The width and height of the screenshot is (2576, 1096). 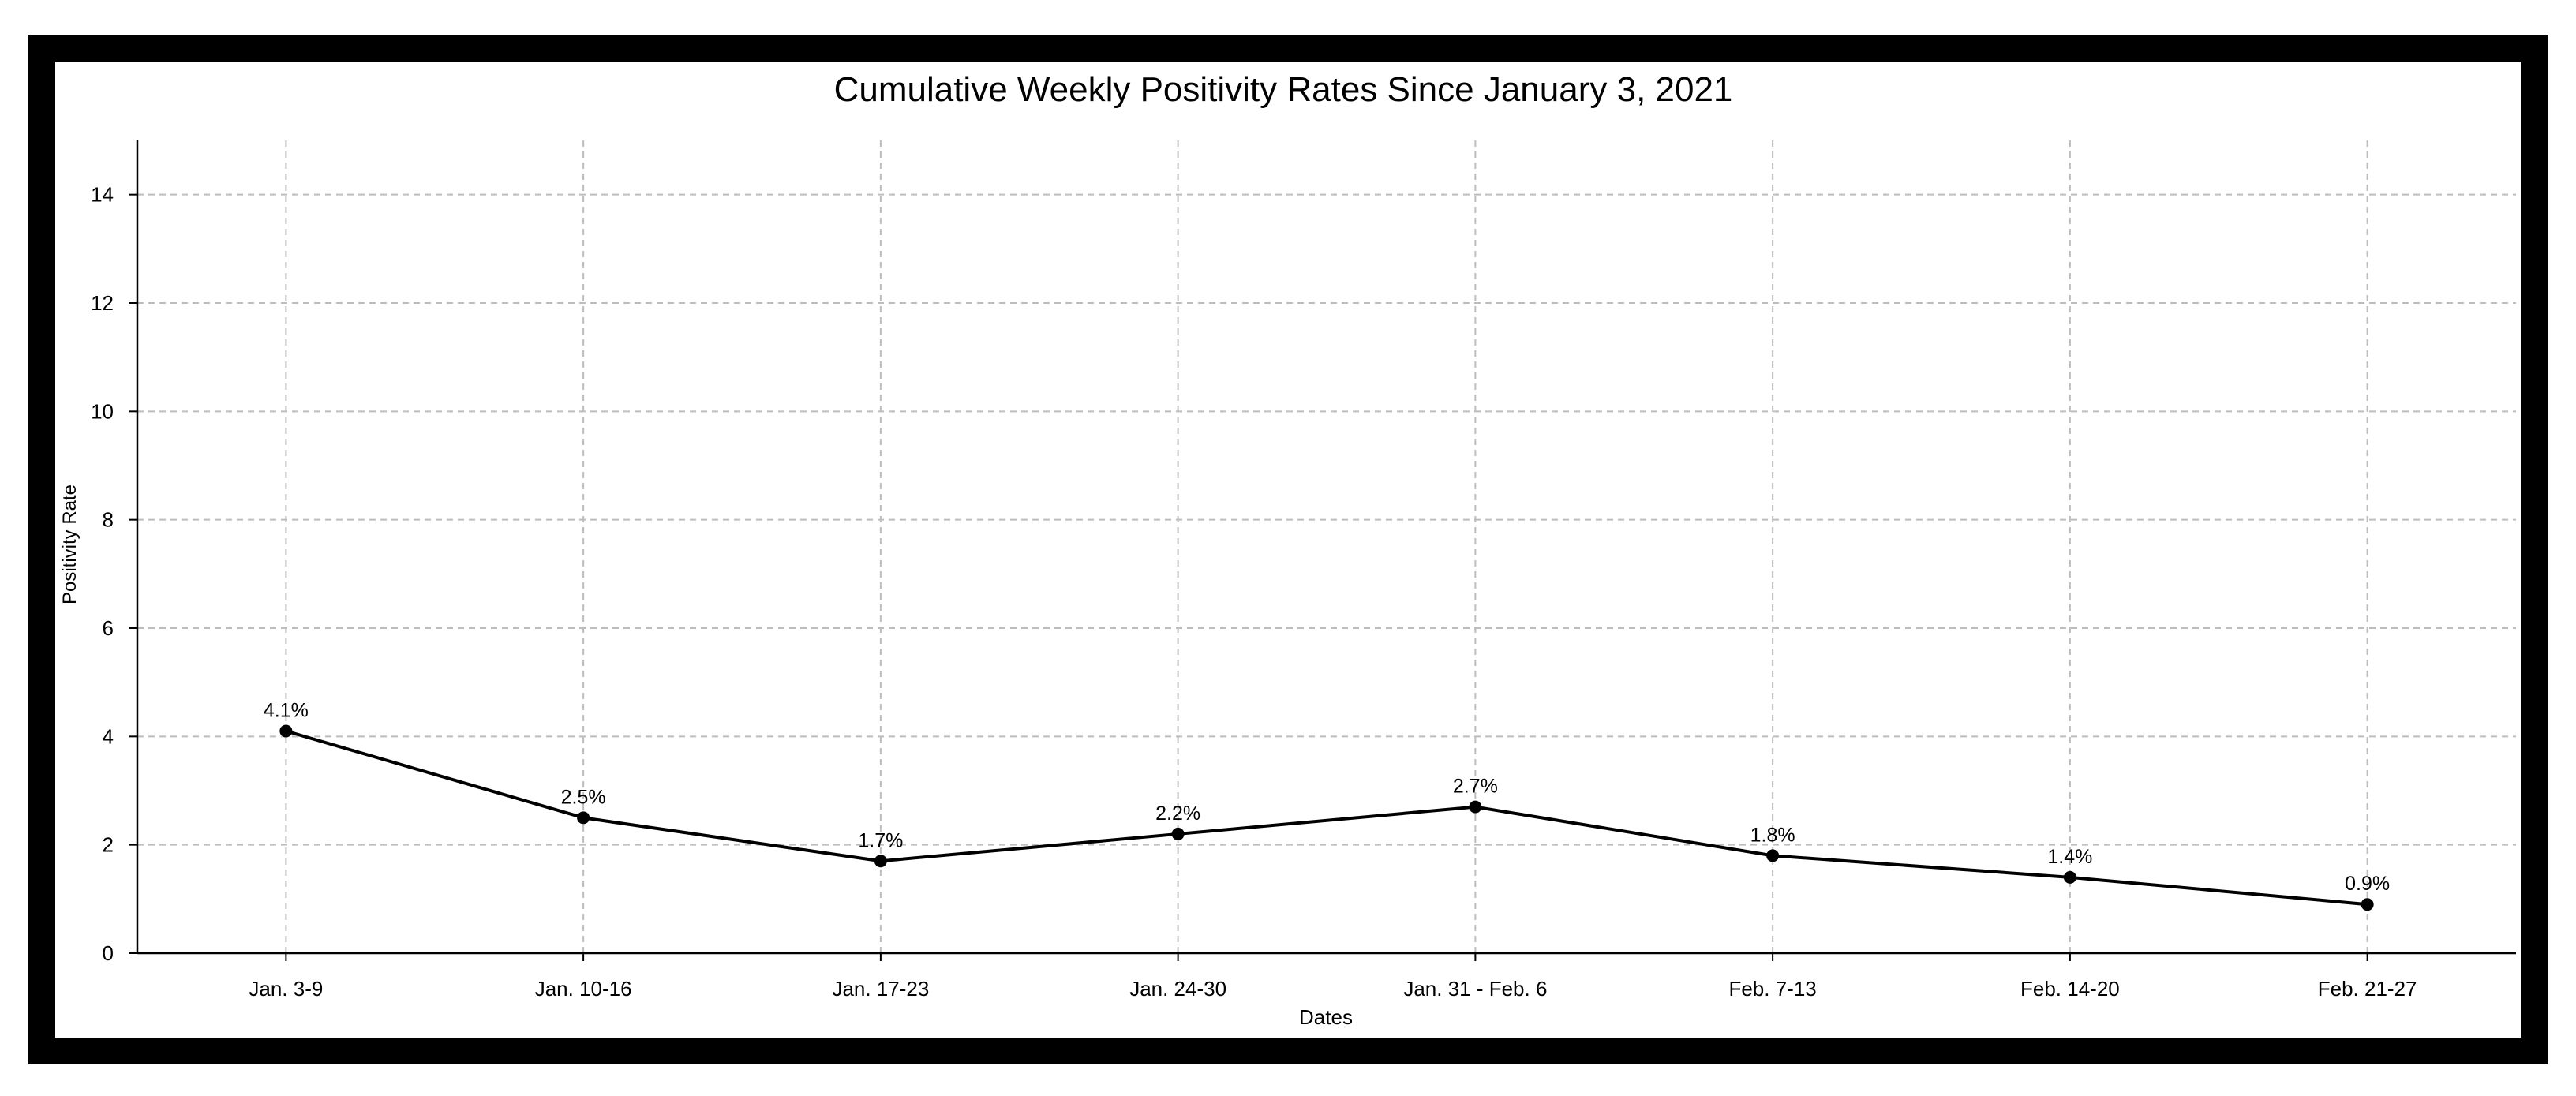 I want to click on x-tick-label: Jan. 10-16, so click(x=583, y=989).